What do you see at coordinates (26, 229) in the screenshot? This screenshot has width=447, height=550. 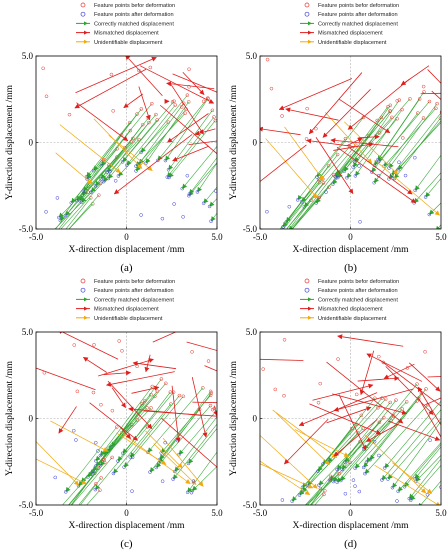 I see `y-tick-label: -5.0` at bounding box center [26, 229].